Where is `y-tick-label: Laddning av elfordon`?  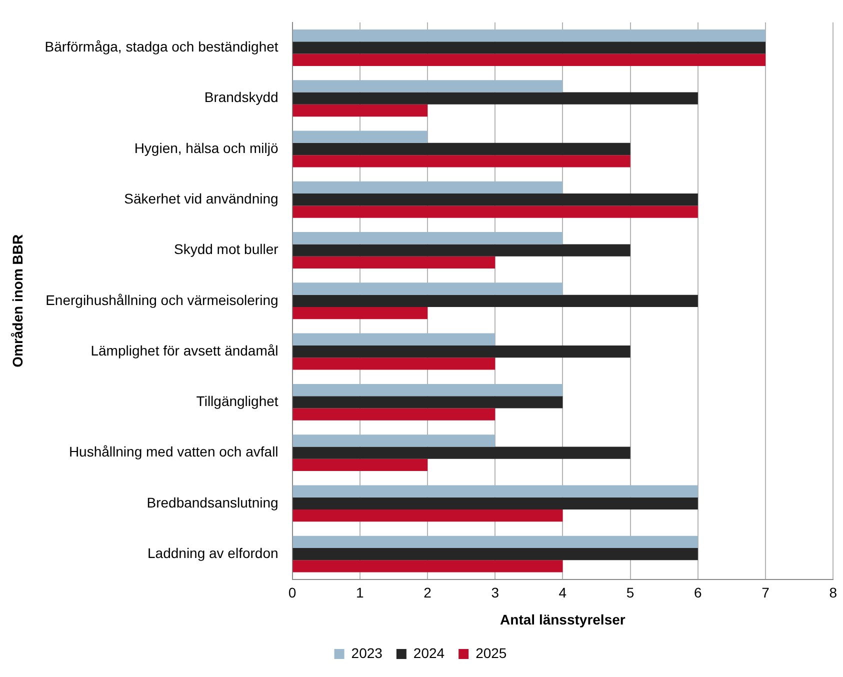
y-tick-label: Laddning av elfordon is located at coordinates (213, 552).